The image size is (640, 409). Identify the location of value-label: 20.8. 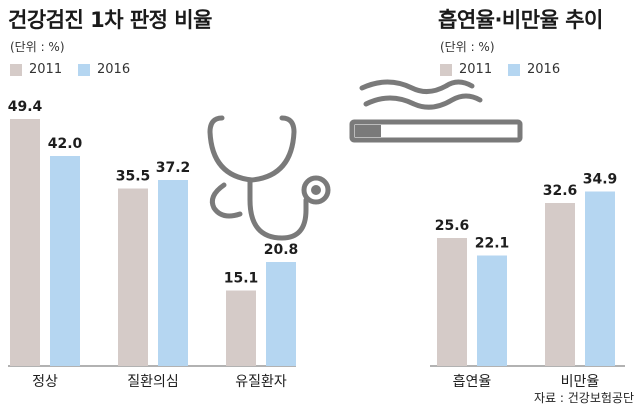
(281, 250).